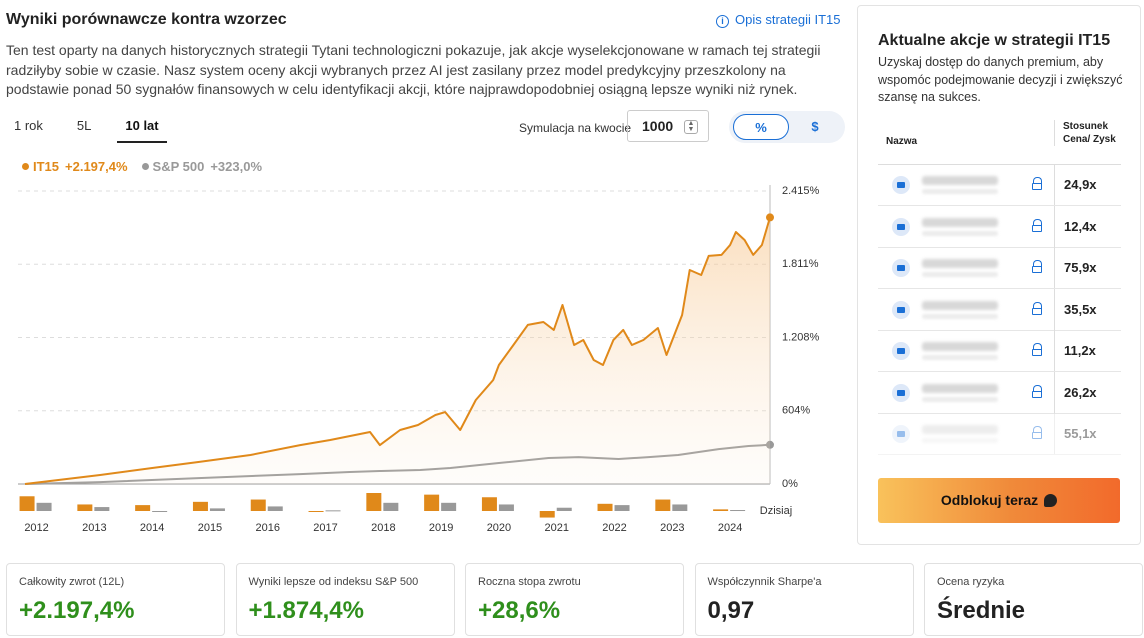  Describe the element at coordinates (142, 130) in the screenshot. I see `period-tab: 10 lat` at that location.